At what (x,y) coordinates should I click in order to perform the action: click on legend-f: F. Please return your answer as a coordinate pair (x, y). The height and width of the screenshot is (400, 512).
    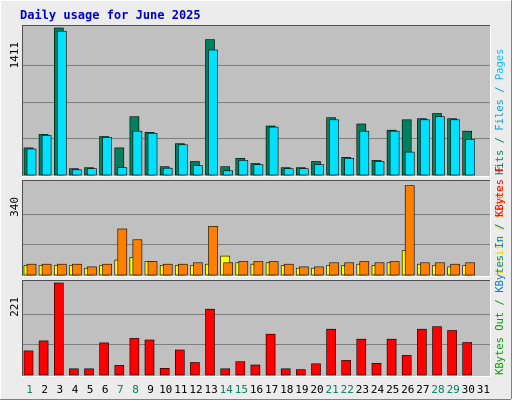
    Looking at the image, I should click on (500, 172).